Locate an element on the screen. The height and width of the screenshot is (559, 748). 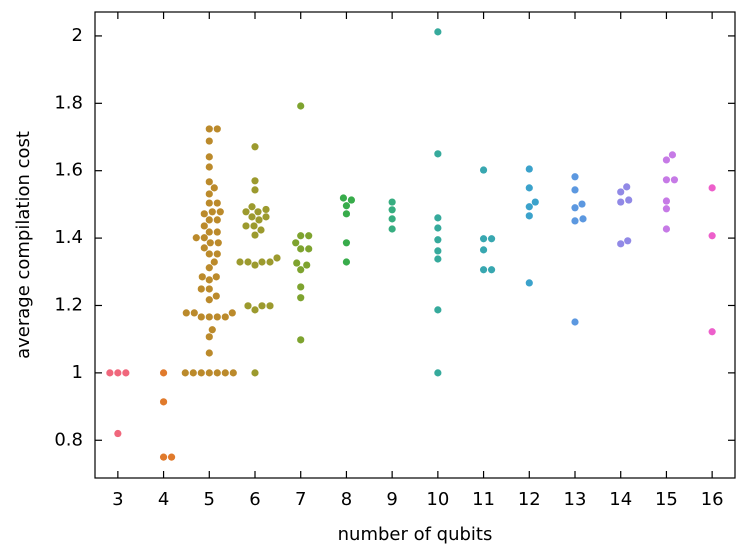
x-axis-label: number of qubits is located at coordinates (415, 534).